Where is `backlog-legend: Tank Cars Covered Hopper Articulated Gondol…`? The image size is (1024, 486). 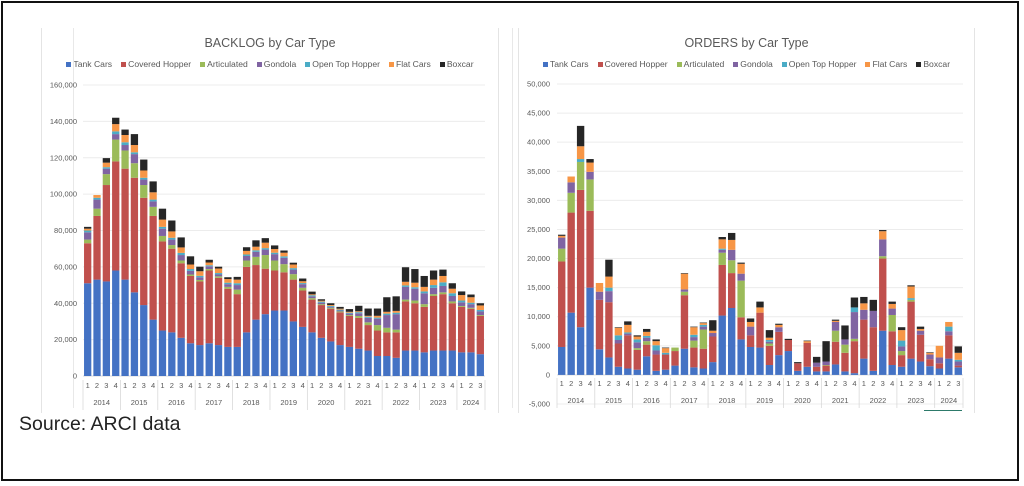 backlog-legend: Tank Cars Covered Hopper Articulated Gondol… is located at coordinates (270, 64).